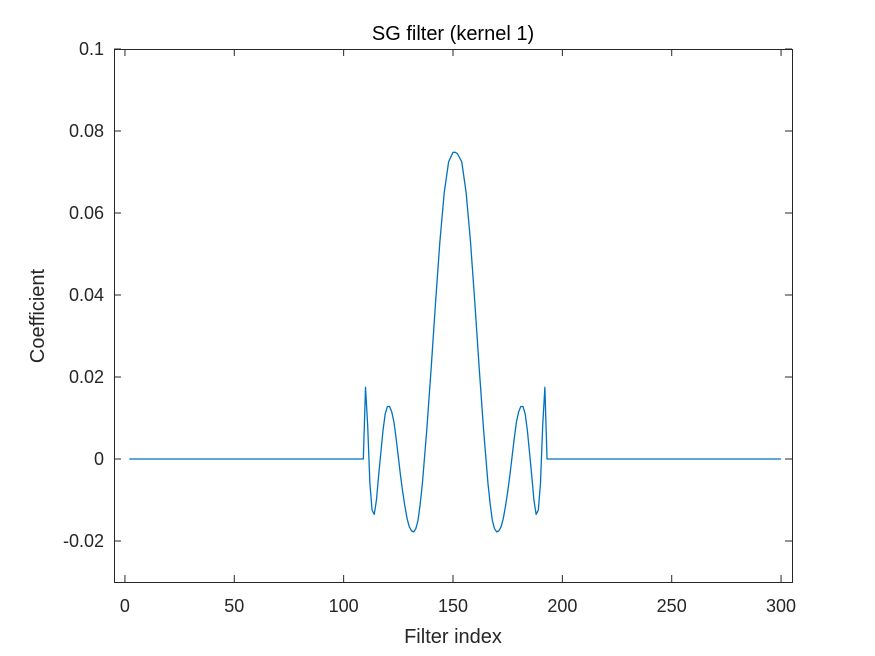 The height and width of the screenshot is (656, 875). What do you see at coordinates (86, 377) in the screenshot?
I see `y-tick-label: 0.02` at bounding box center [86, 377].